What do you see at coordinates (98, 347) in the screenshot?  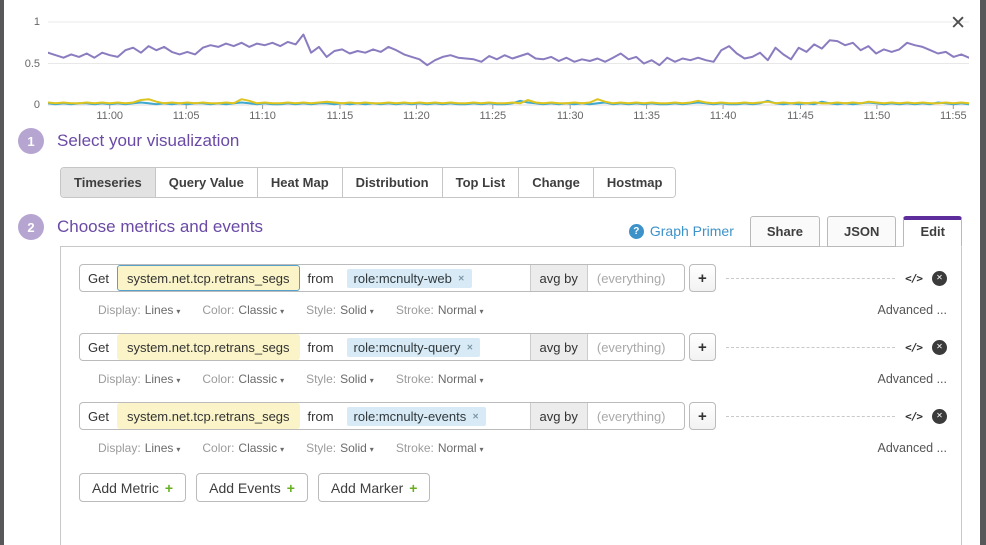 I see `get-label: Get` at bounding box center [98, 347].